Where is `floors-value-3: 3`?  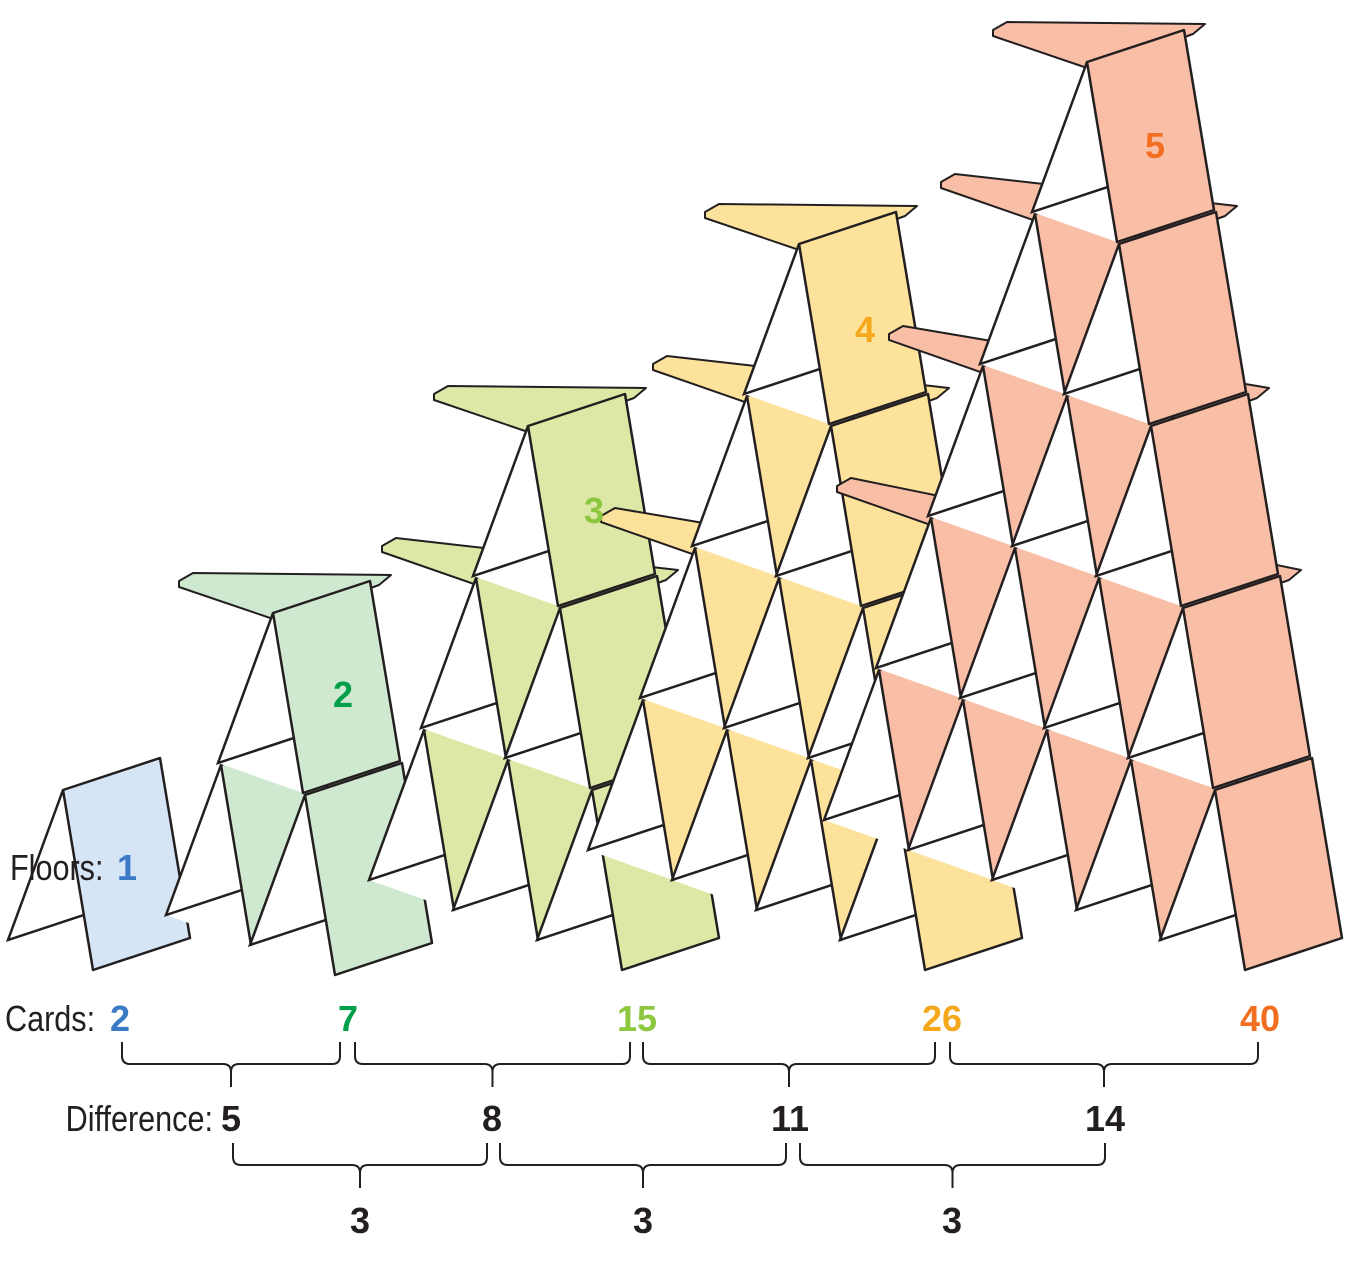
floors-value-3: 3 is located at coordinates (594, 510).